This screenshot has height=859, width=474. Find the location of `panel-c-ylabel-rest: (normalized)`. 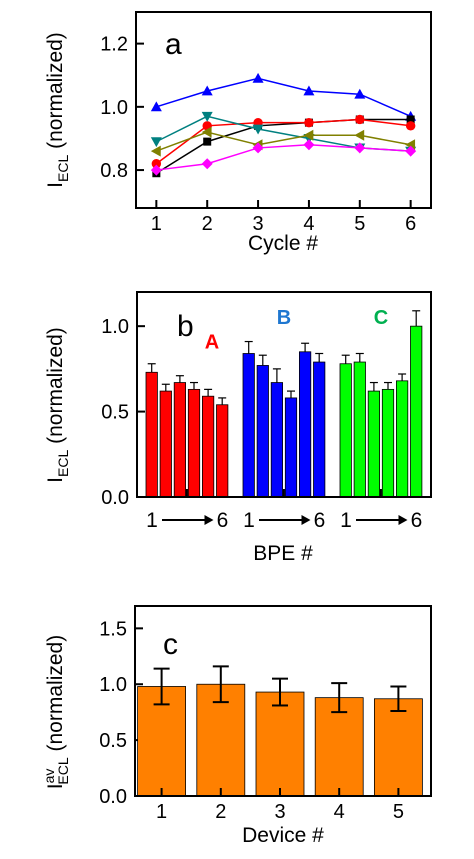

panel-c-ylabel-rest: (normalized) is located at coordinates (55, 696).